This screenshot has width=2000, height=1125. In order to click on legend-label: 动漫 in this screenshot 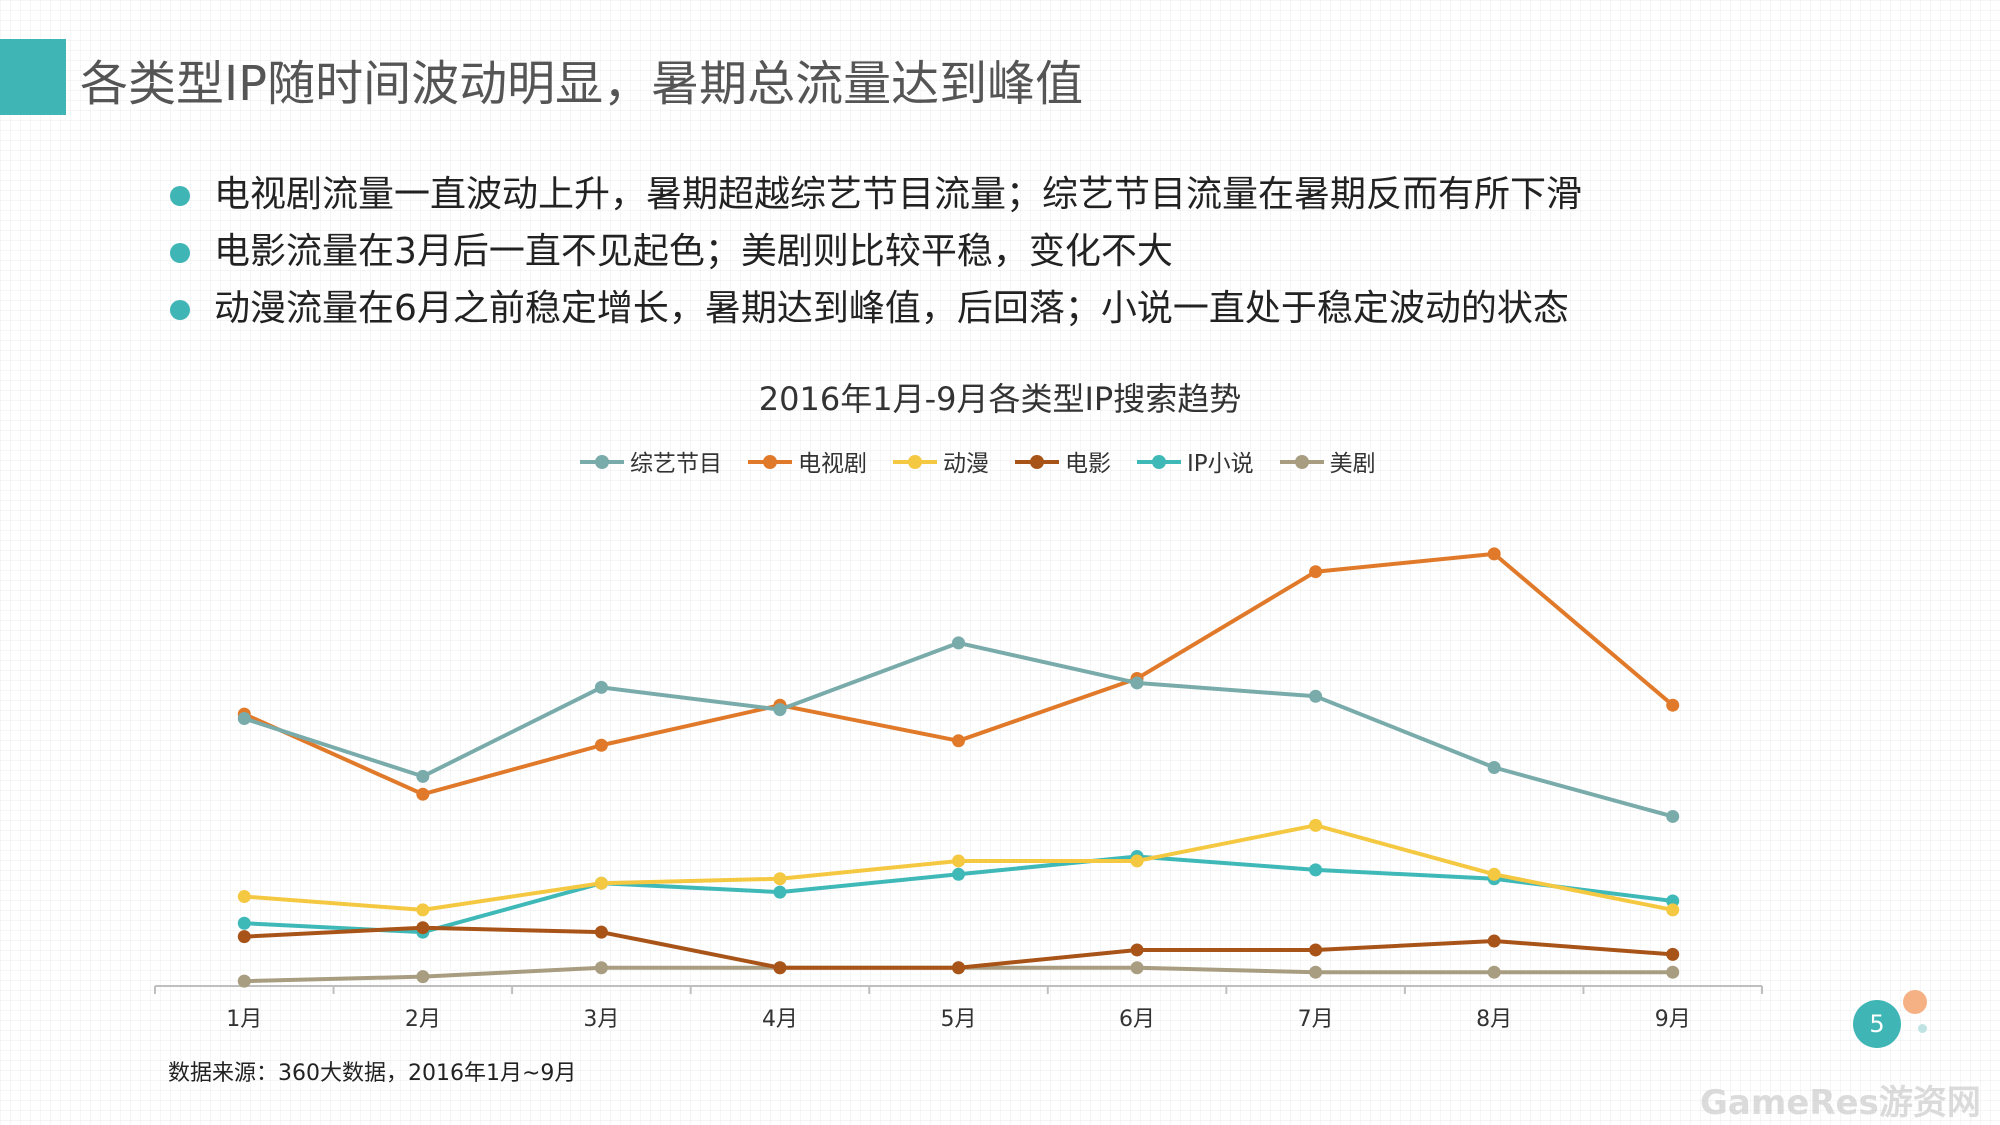, I will do `click(966, 464)`.